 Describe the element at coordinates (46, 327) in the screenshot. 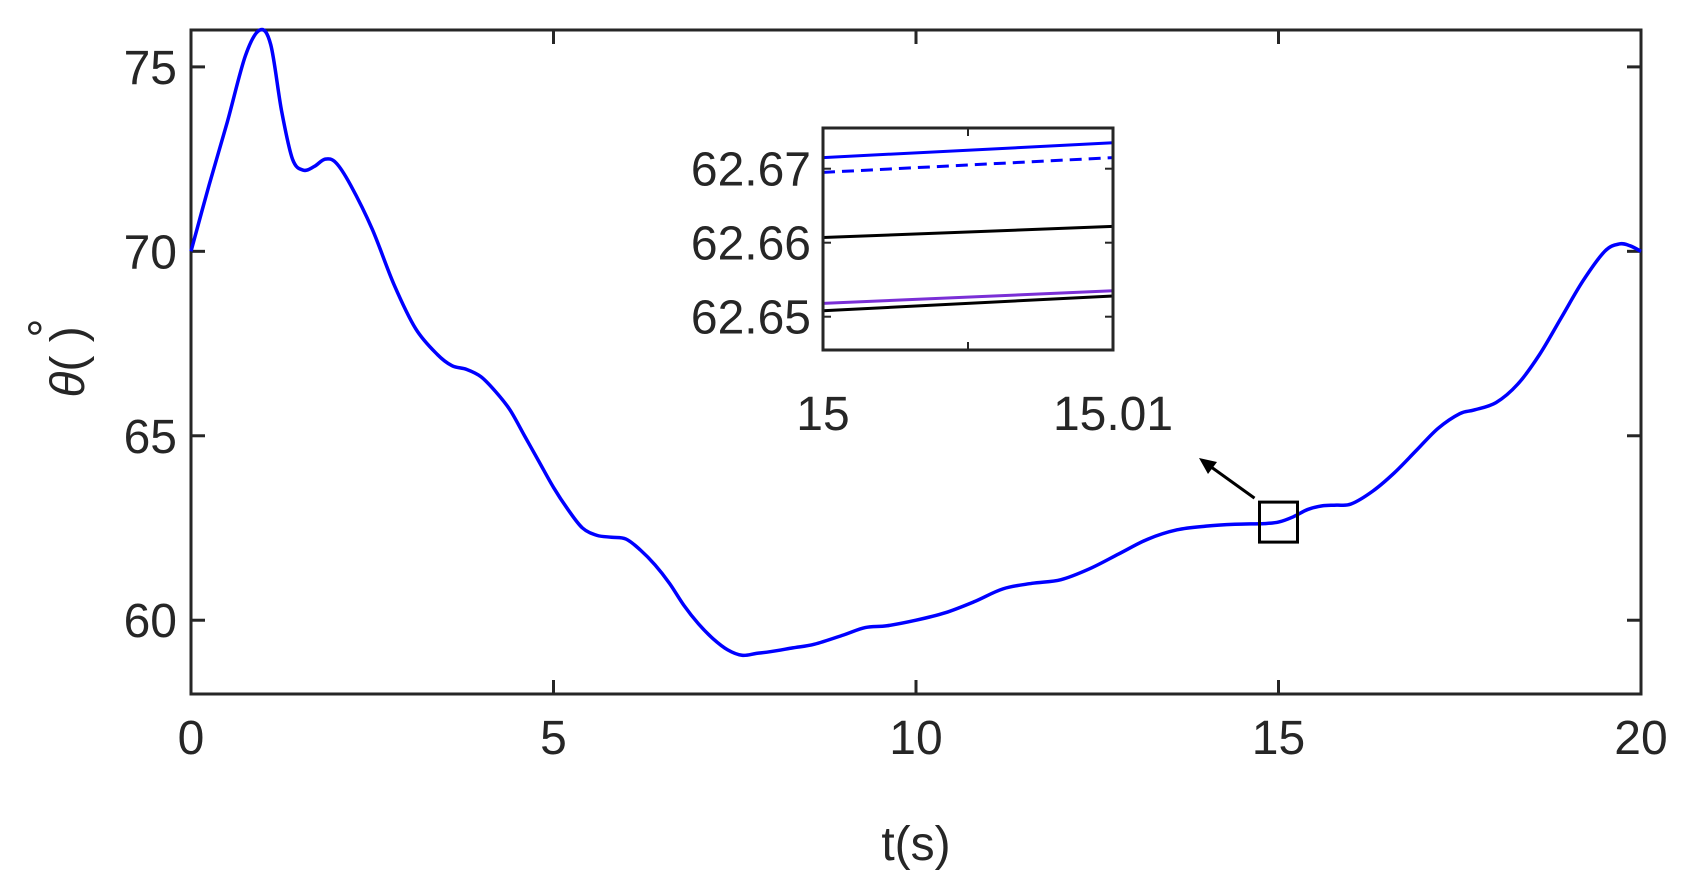

I see `y-axis-title-degree: °` at that location.